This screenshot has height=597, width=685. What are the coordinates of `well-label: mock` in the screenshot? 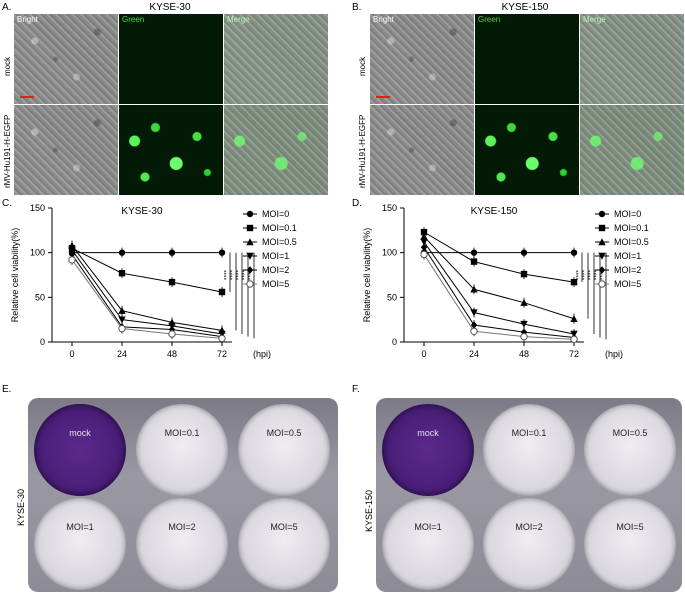 It's located at (80, 432).